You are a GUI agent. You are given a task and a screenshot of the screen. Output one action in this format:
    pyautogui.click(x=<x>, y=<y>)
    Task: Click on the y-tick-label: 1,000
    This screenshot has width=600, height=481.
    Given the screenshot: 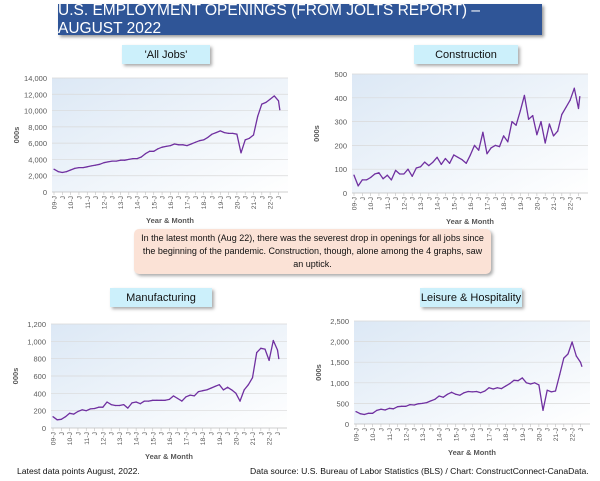 What is the action you would take?
    pyautogui.click(x=339, y=383)
    